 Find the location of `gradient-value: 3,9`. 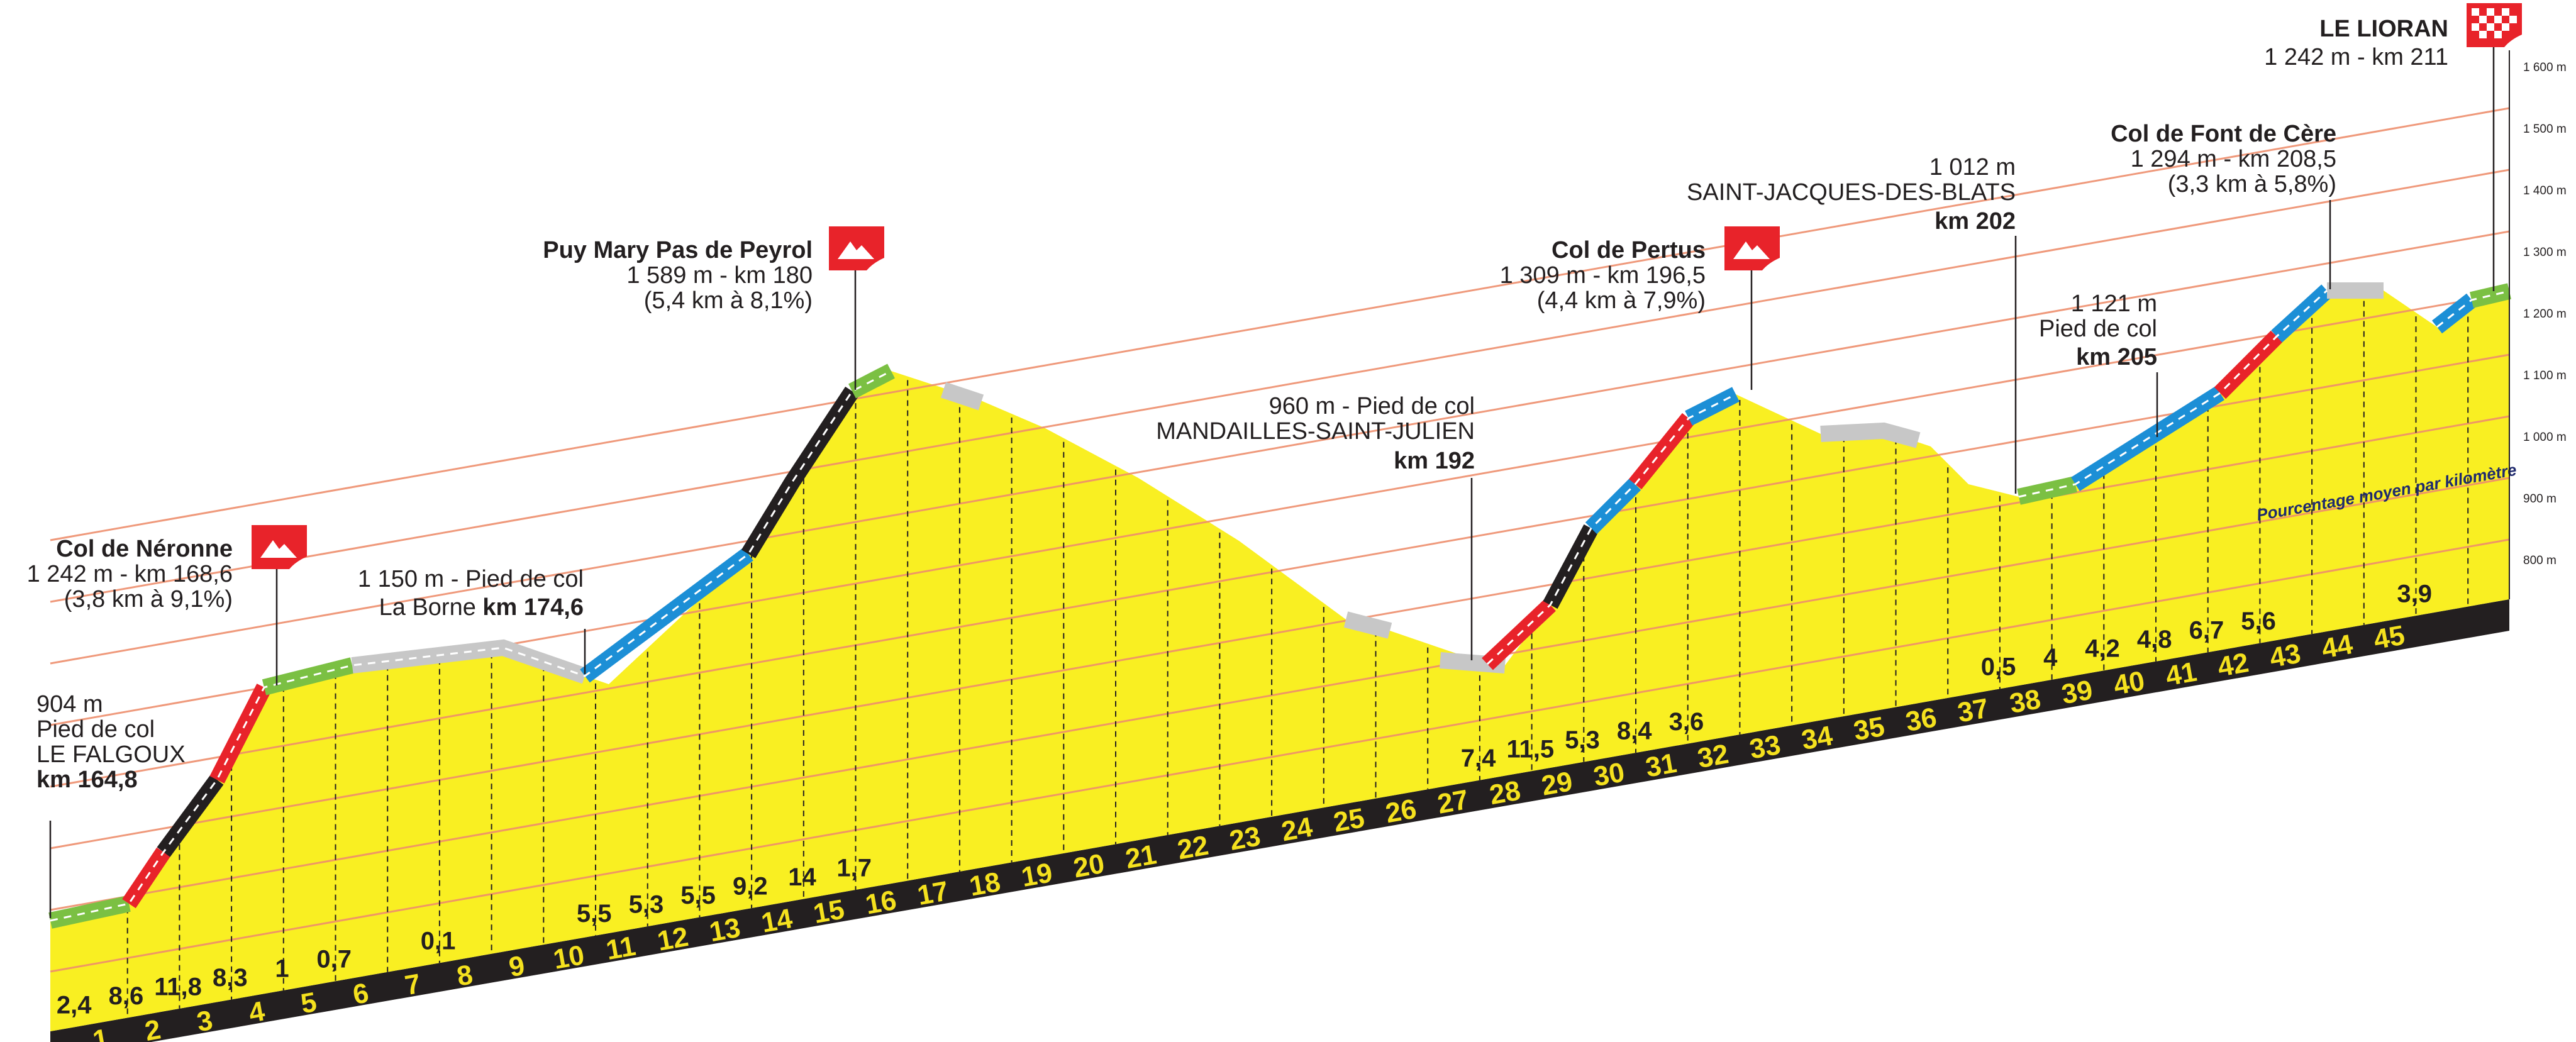

gradient-value: 3,9 is located at coordinates (2414, 594).